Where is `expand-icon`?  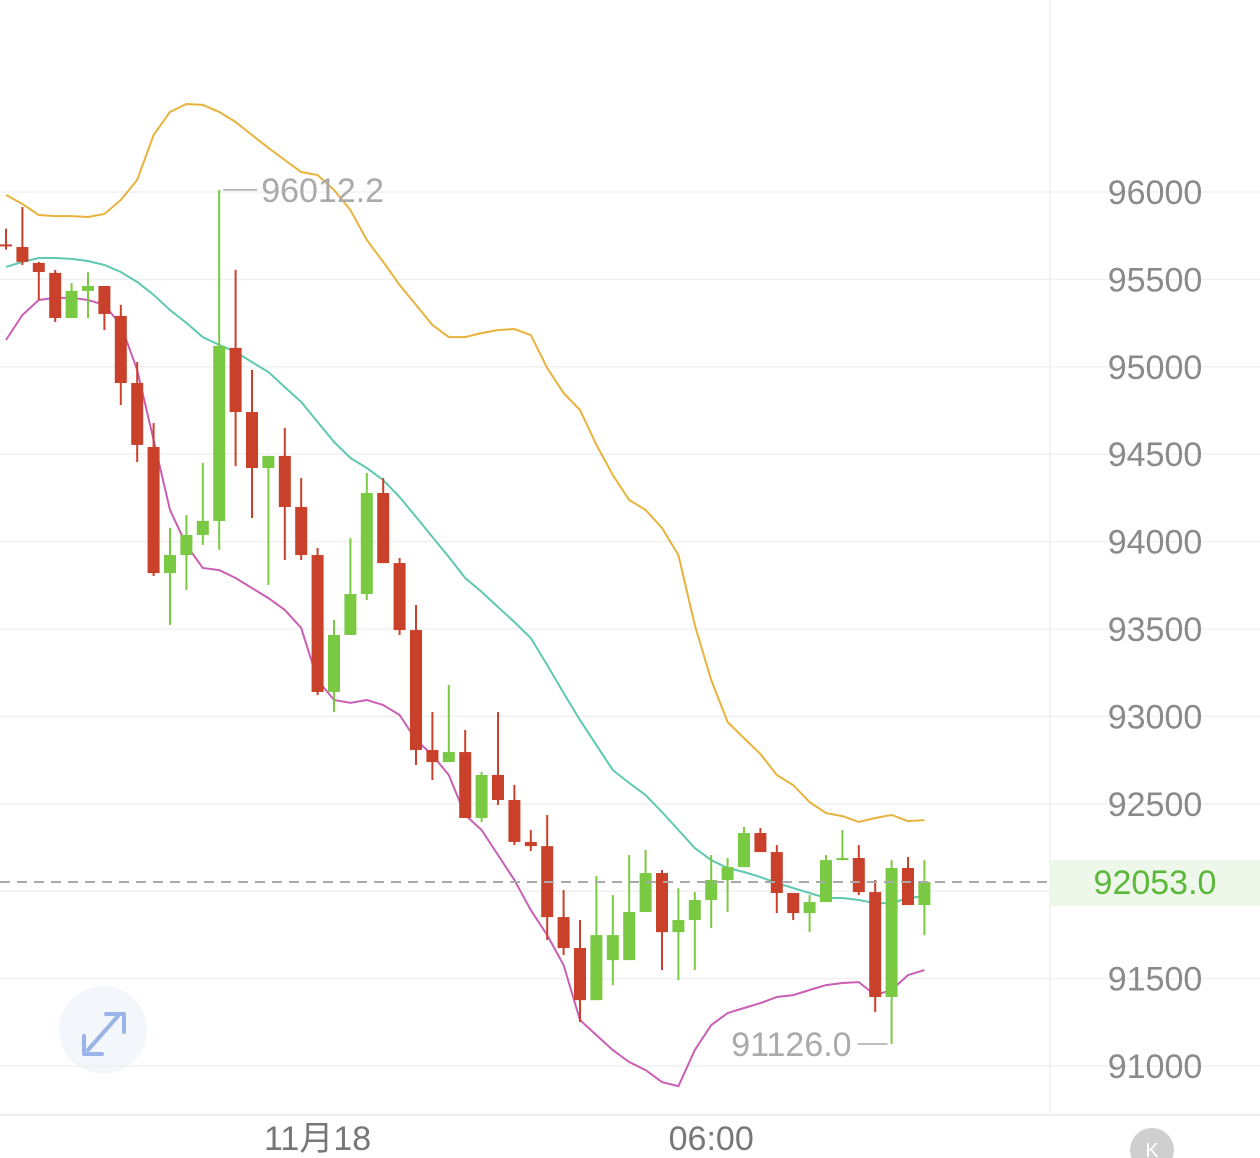 expand-icon is located at coordinates (104, 1034).